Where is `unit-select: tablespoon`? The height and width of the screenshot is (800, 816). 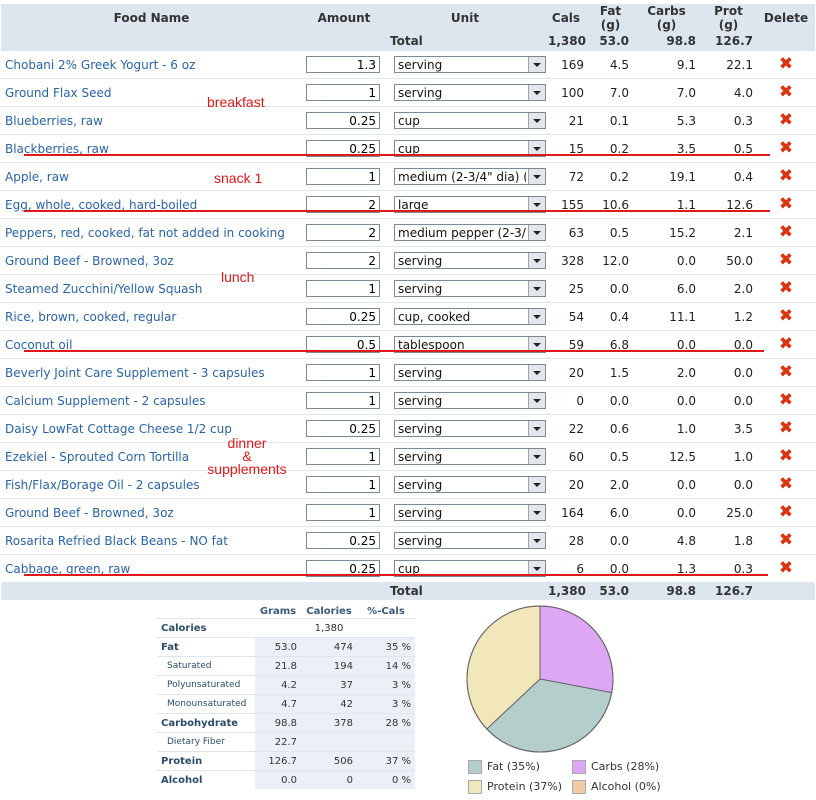 unit-select: tablespoon is located at coordinates (470, 344).